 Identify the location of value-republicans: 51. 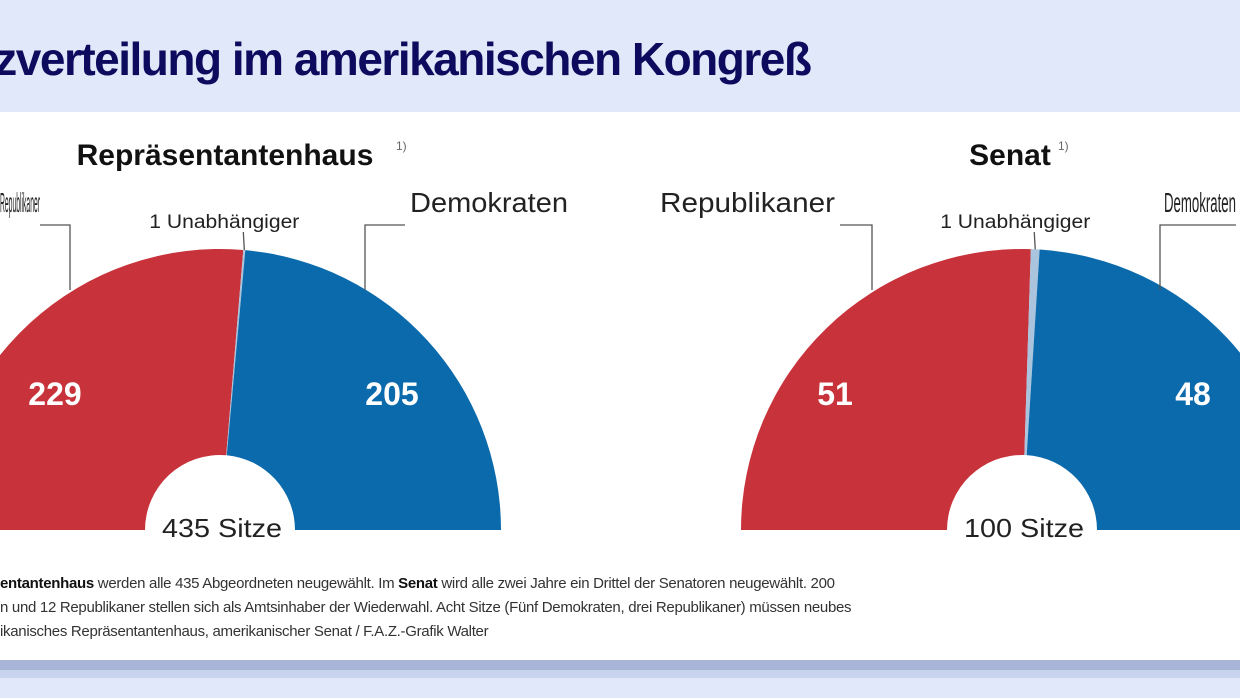
(835, 394).